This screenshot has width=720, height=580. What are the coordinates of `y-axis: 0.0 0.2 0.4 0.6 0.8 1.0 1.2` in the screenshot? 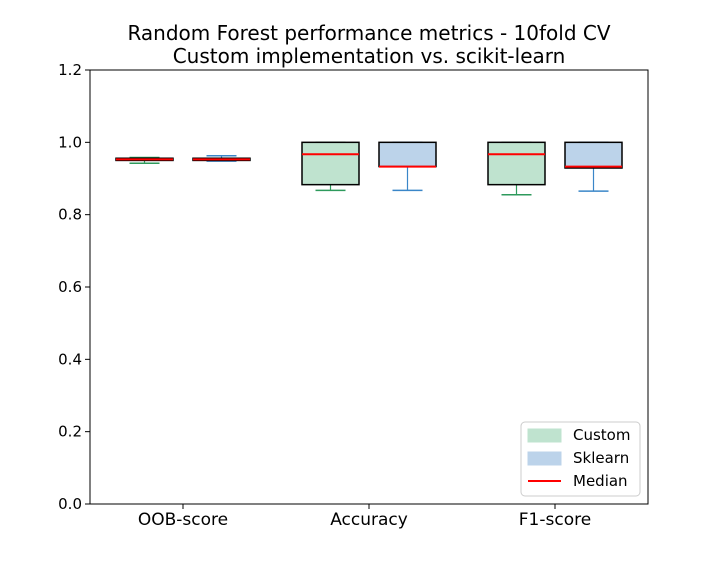 It's located at (74, 287).